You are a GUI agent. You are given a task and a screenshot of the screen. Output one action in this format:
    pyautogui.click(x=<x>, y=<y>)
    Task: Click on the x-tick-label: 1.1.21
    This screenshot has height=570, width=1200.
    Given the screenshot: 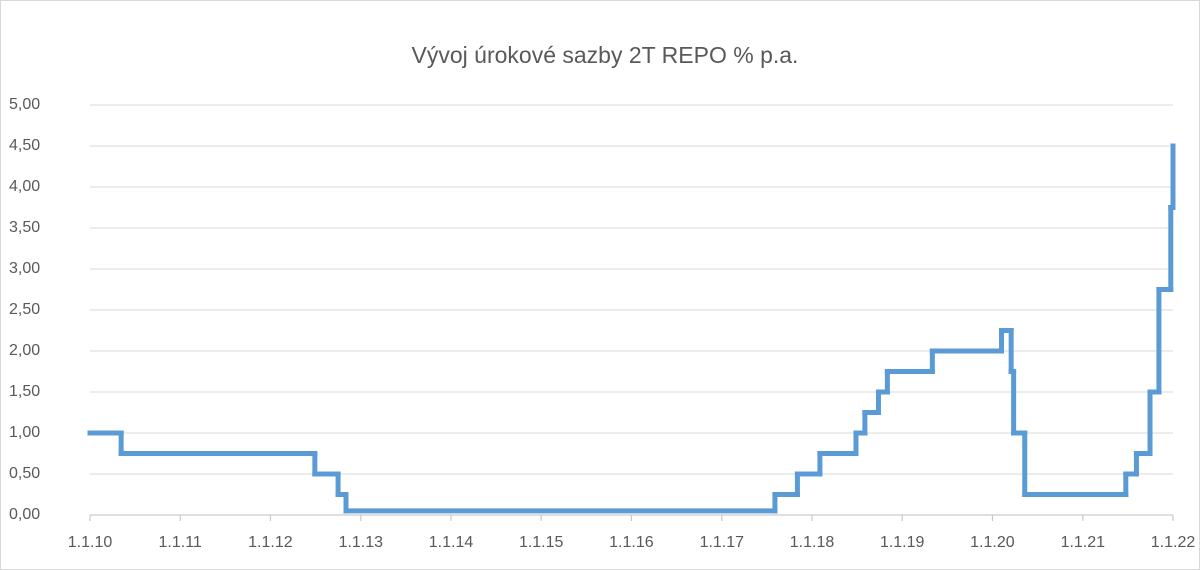 What is the action you would take?
    pyautogui.click(x=1083, y=542)
    